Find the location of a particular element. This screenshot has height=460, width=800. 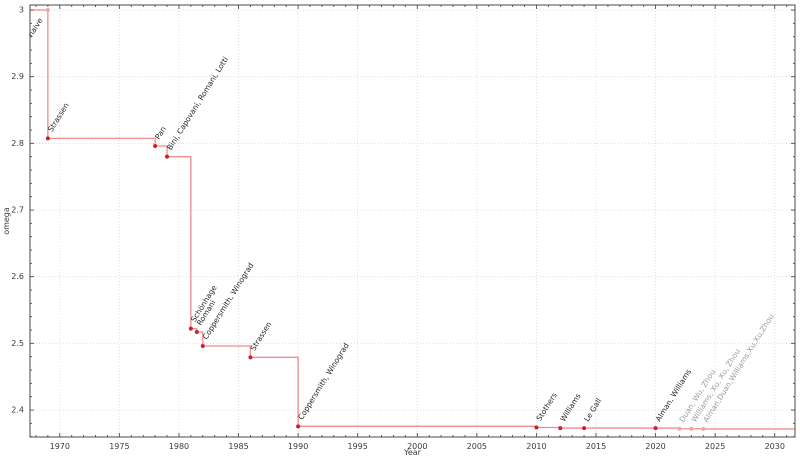

x-tick-label: 2015 is located at coordinates (596, 446).